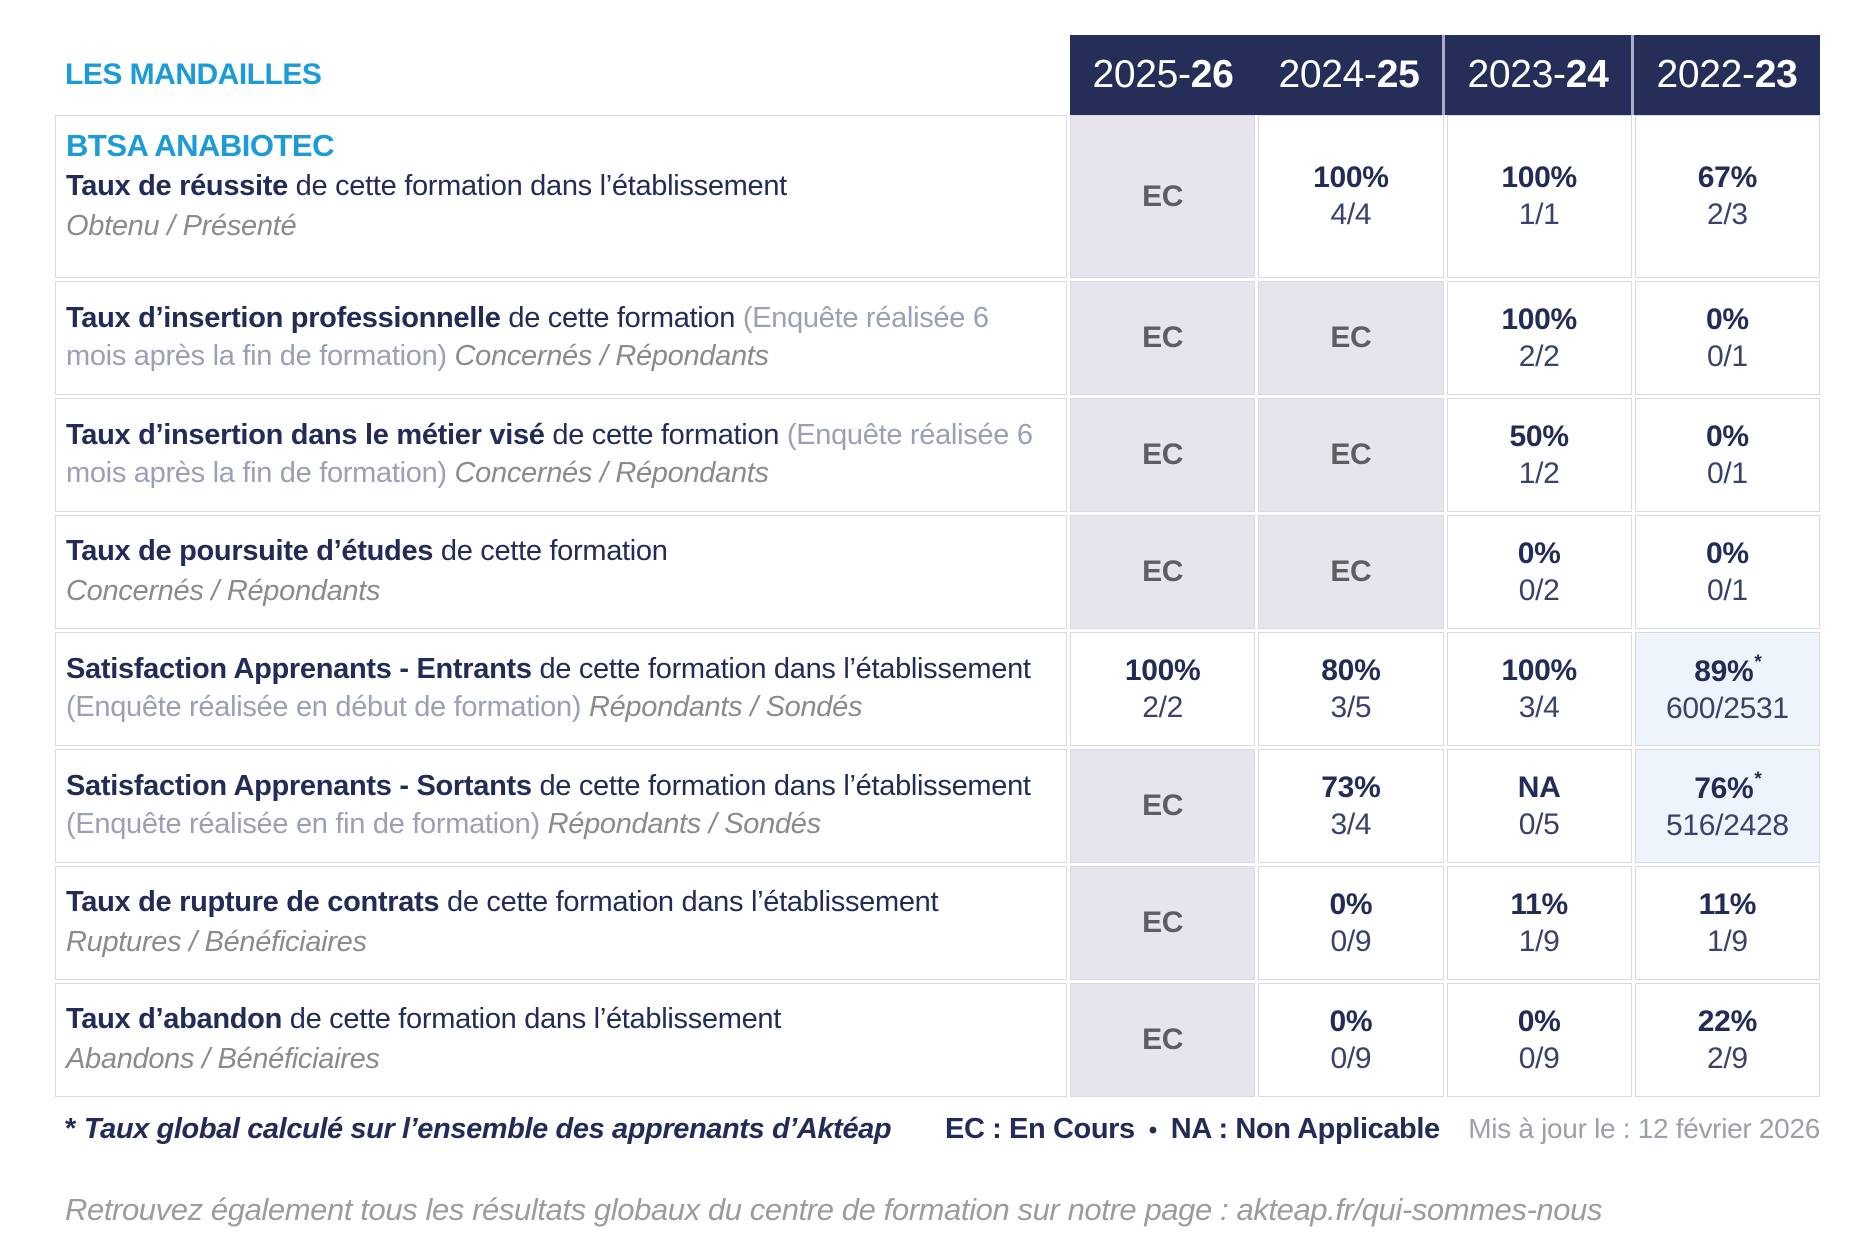  Describe the element at coordinates (1727, 941) in the screenshot. I see `fraction-value: 1/9` at that location.